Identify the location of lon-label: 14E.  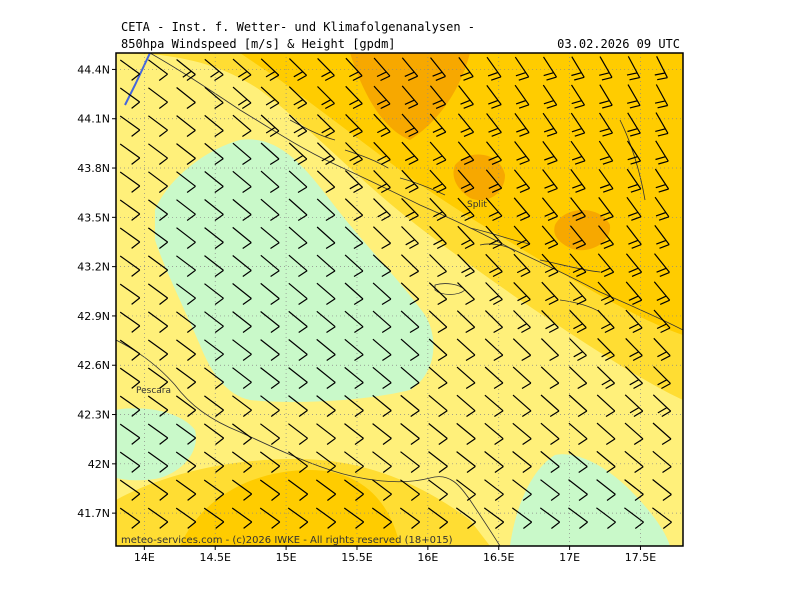
(144, 557).